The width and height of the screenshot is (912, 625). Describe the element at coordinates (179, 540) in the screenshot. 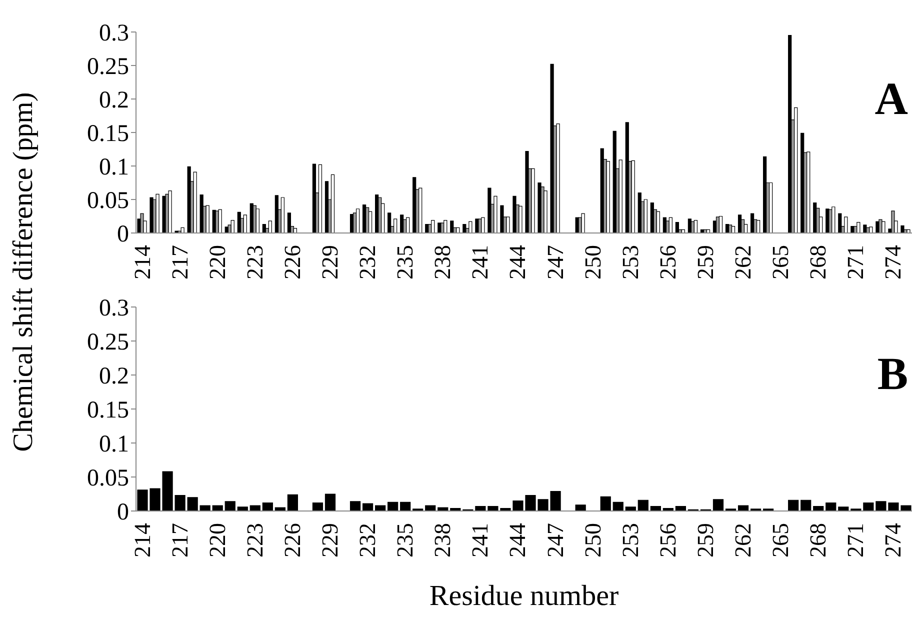

I see `x-tick-label: 217` at that location.